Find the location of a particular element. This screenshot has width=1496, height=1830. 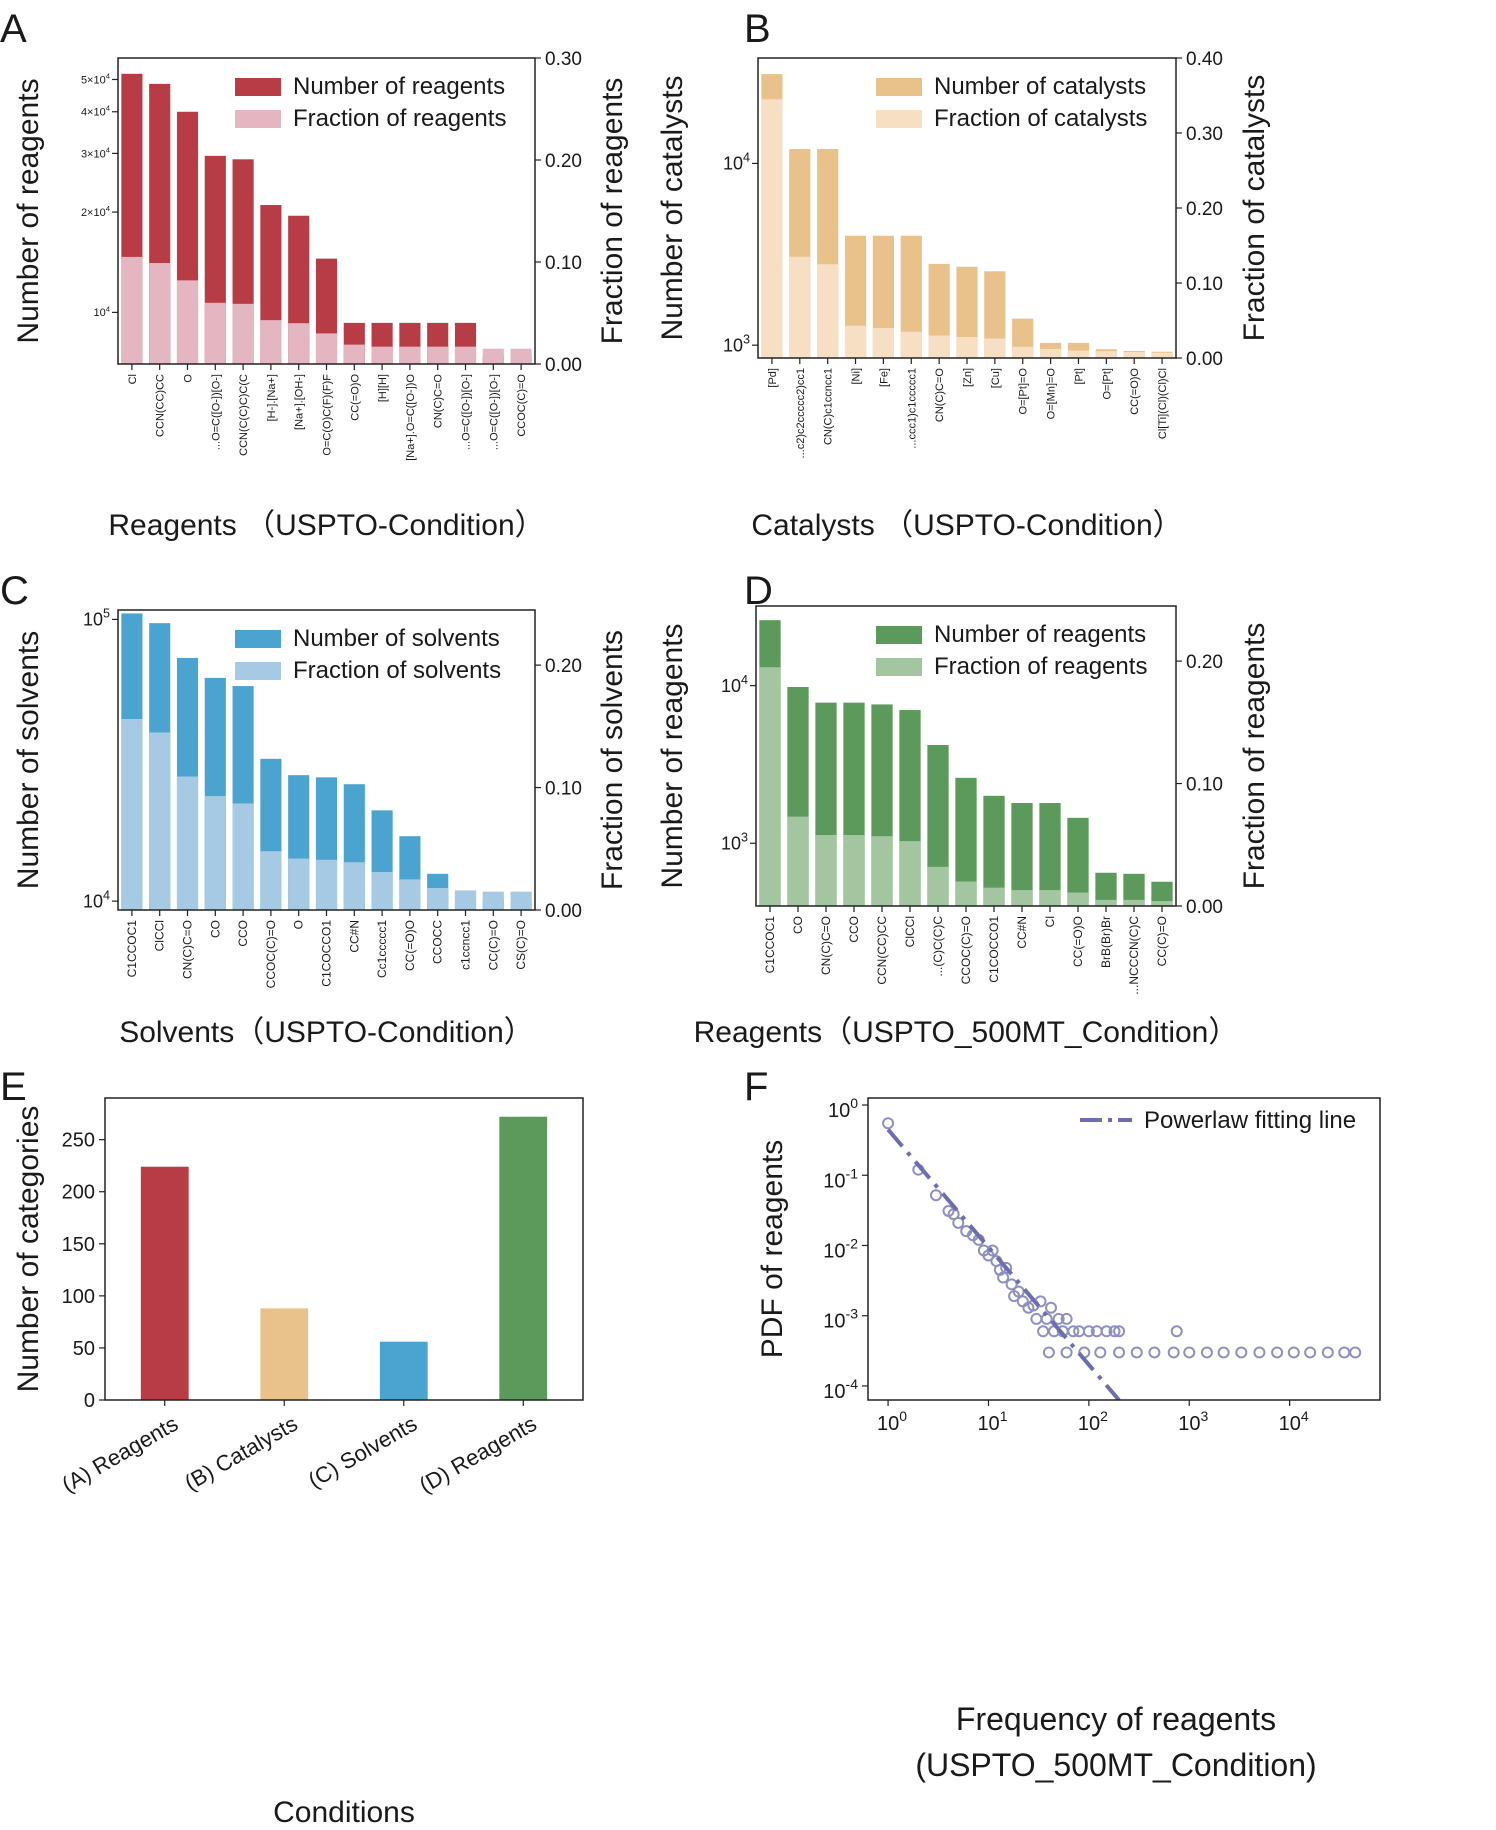

x-tick-label: CCOCC is located at coordinates (438, 942).